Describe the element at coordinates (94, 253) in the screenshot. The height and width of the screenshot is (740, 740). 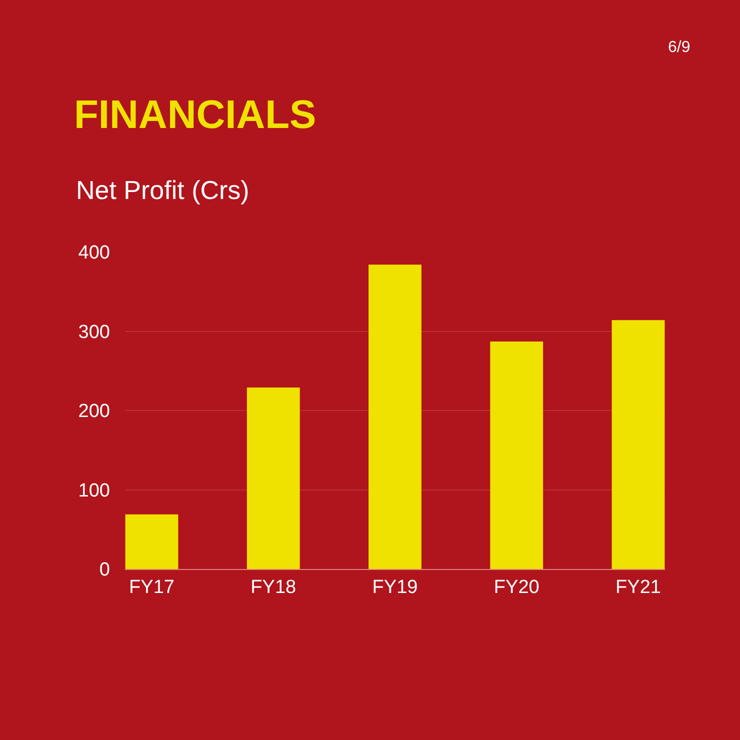
I see `y-tick-label: 400` at that location.